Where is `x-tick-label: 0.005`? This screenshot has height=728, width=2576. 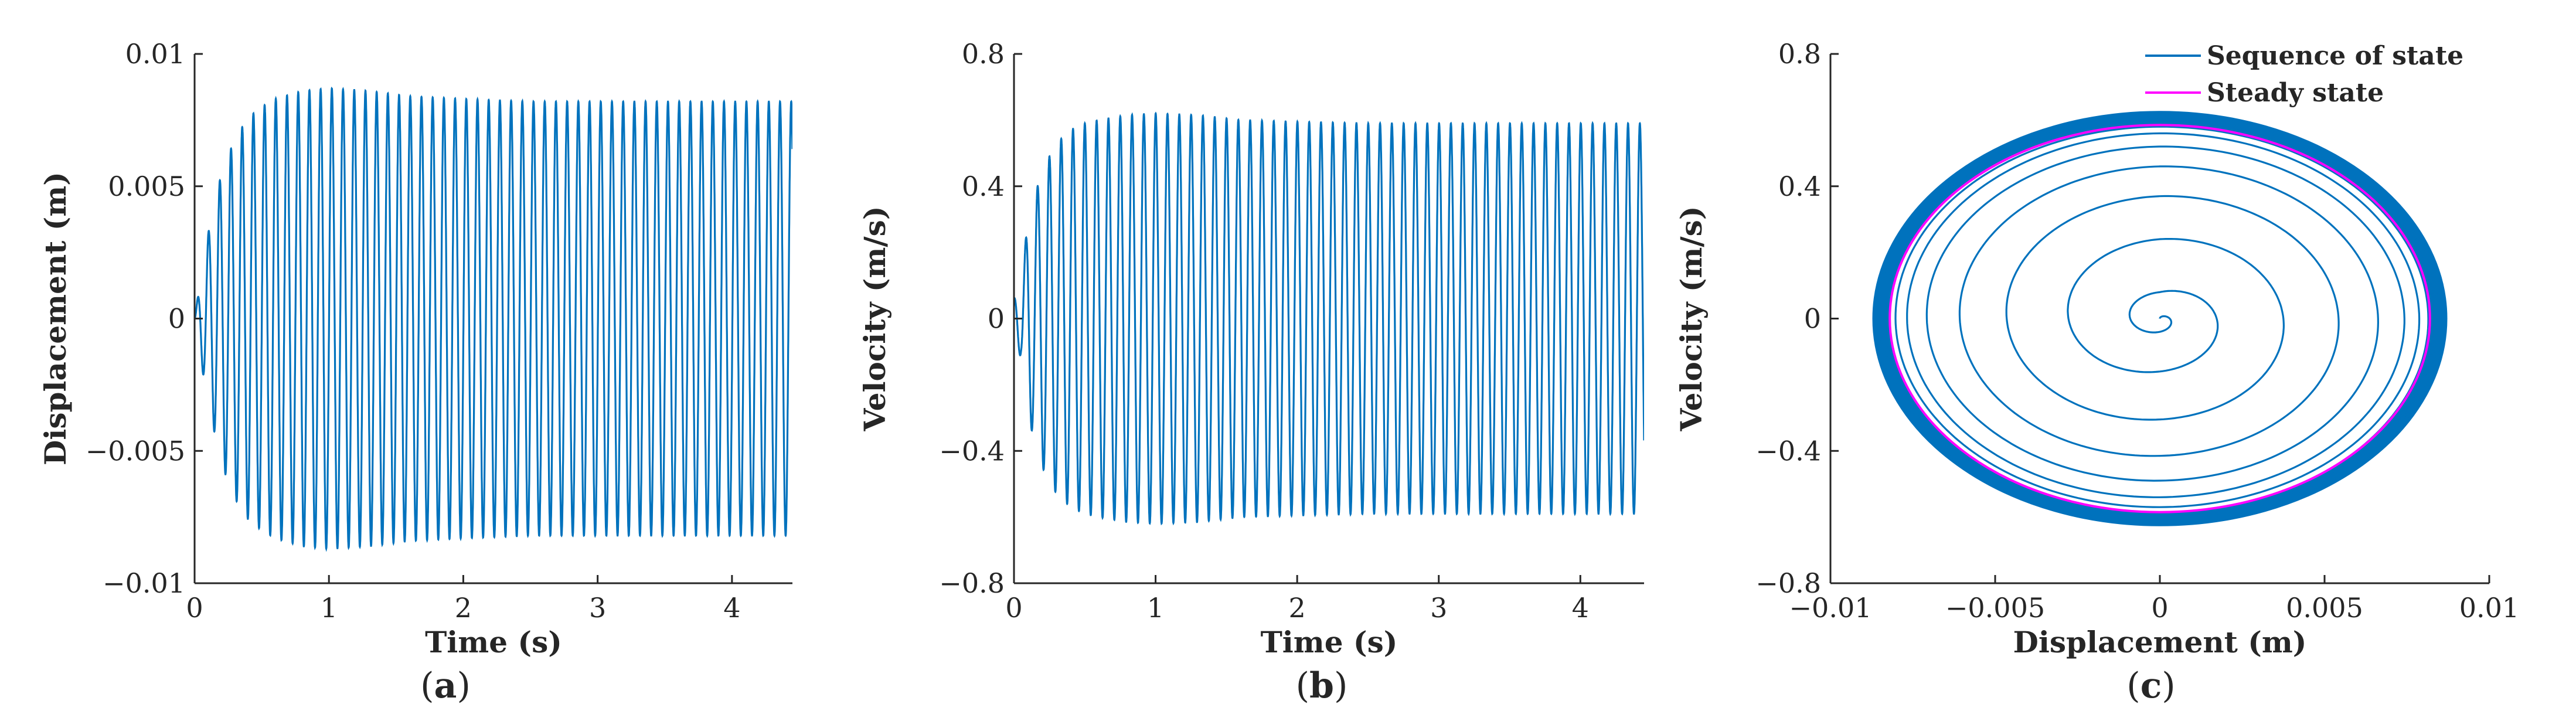 x-tick-label: 0.005 is located at coordinates (2324, 608).